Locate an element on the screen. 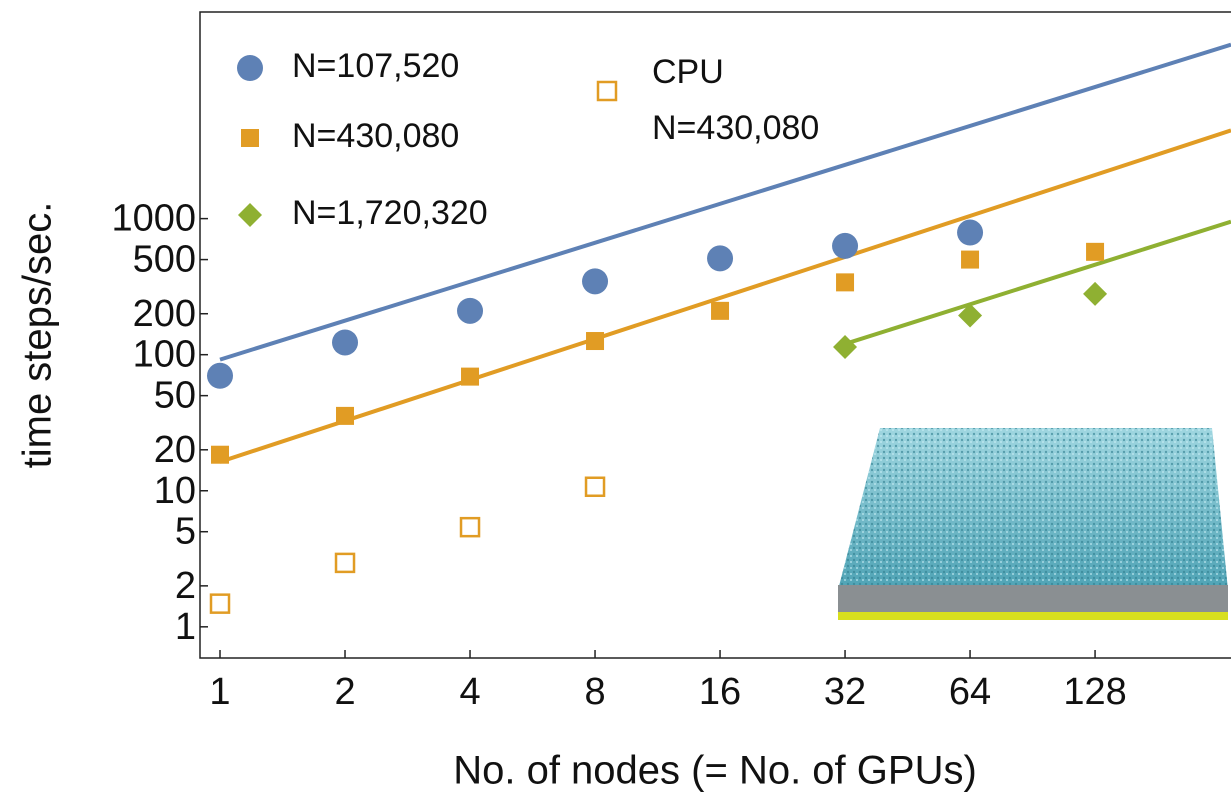  inset-image is located at coordinates (1033, 524).